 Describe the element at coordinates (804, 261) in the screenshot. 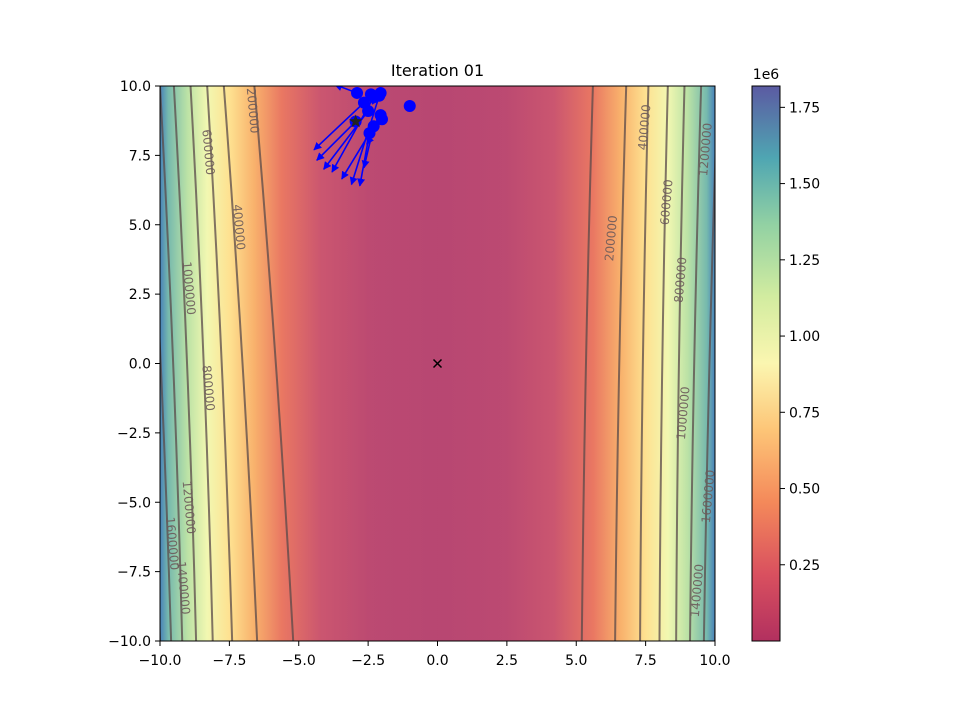

I see `colorbar-tick-label: 1.25` at that location.